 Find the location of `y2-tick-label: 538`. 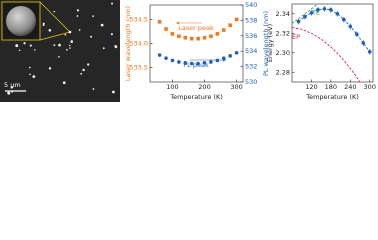

y2-tick-label: 538 is located at coordinates (251, 20).